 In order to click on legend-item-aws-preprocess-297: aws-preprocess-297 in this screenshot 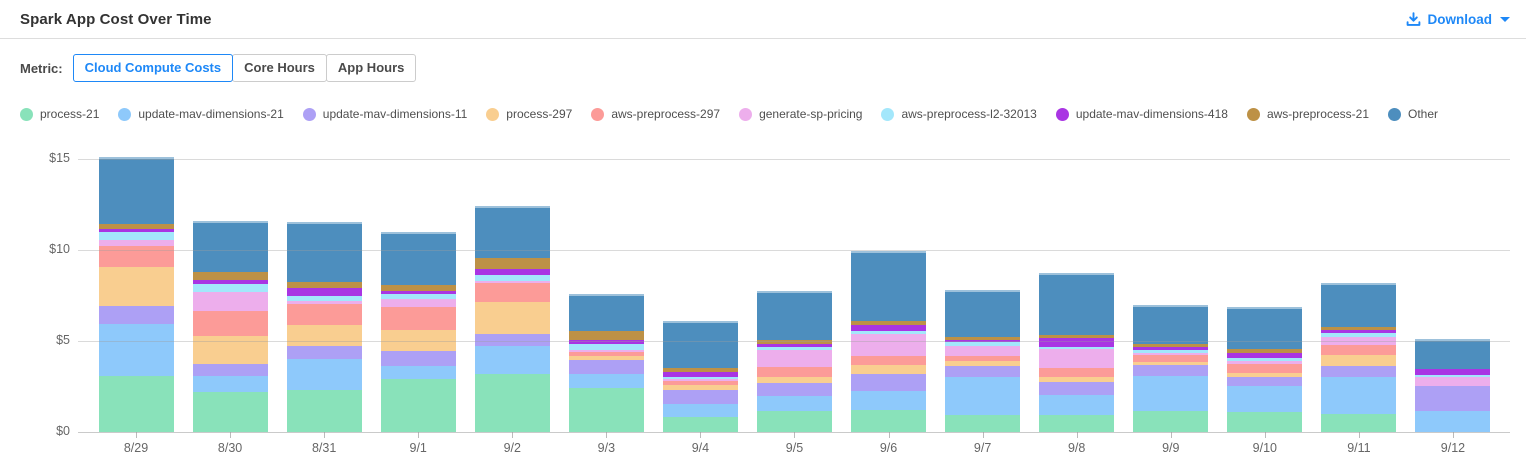, I will do `click(655, 114)`.